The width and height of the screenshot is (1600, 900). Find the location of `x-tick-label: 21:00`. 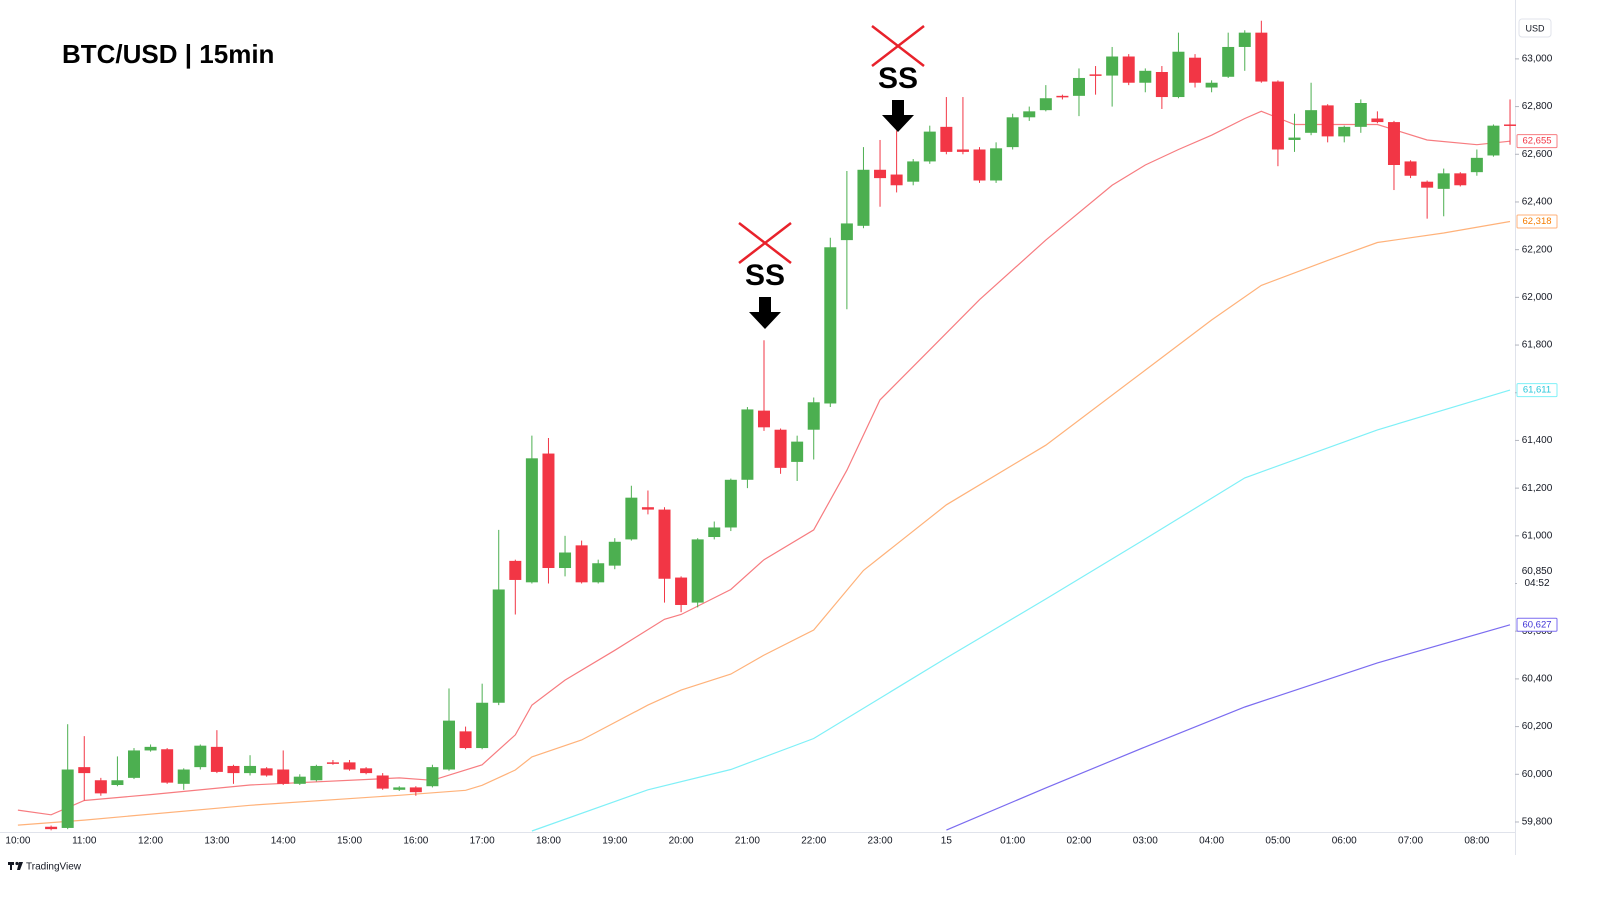

x-tick-label: 21:00 is located at coordinates (747, 841).